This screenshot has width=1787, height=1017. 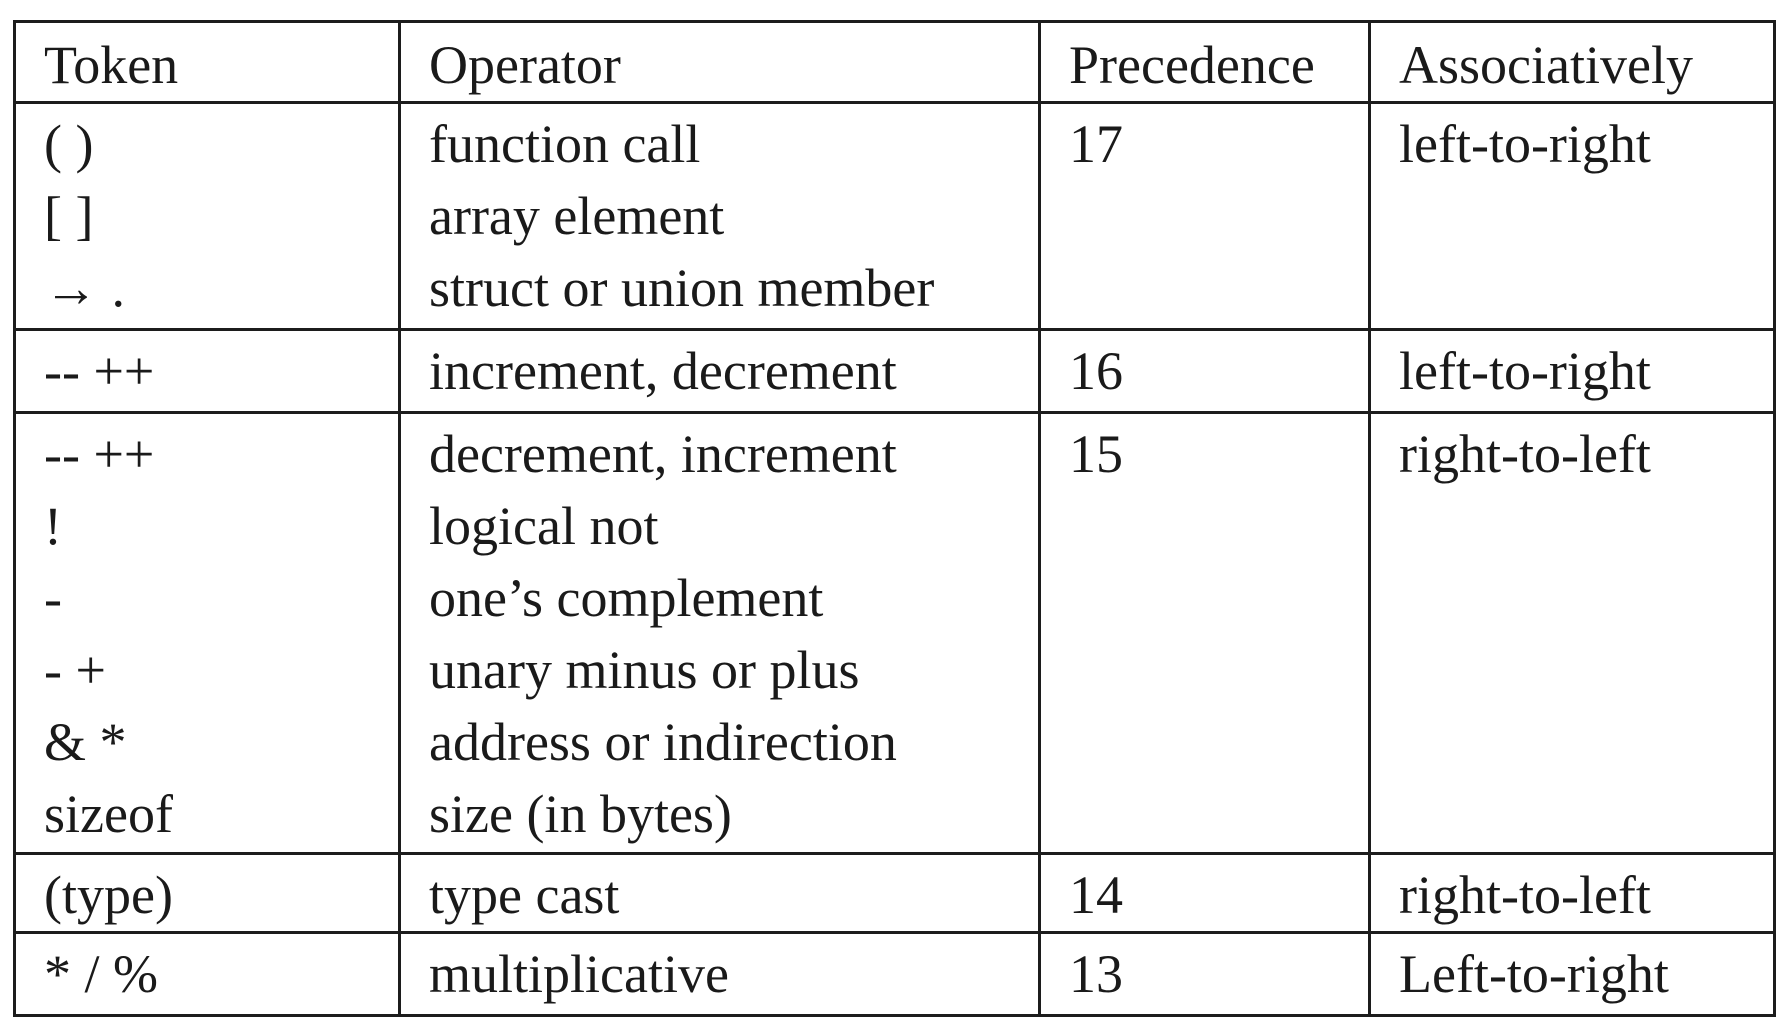 I want to click on token-cell: (type), so click(x=207, y=893).